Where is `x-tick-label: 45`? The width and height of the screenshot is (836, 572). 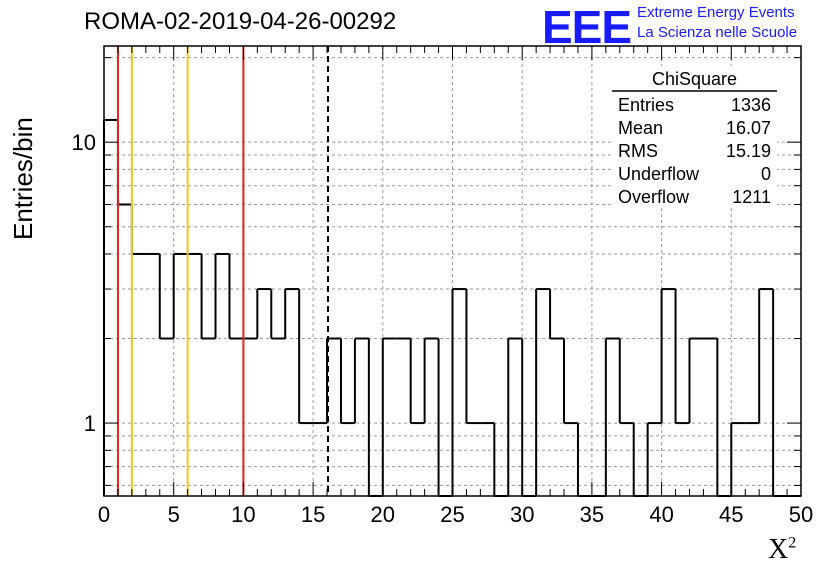 x-tick-label: 45 is located at coordinates (731, 514).